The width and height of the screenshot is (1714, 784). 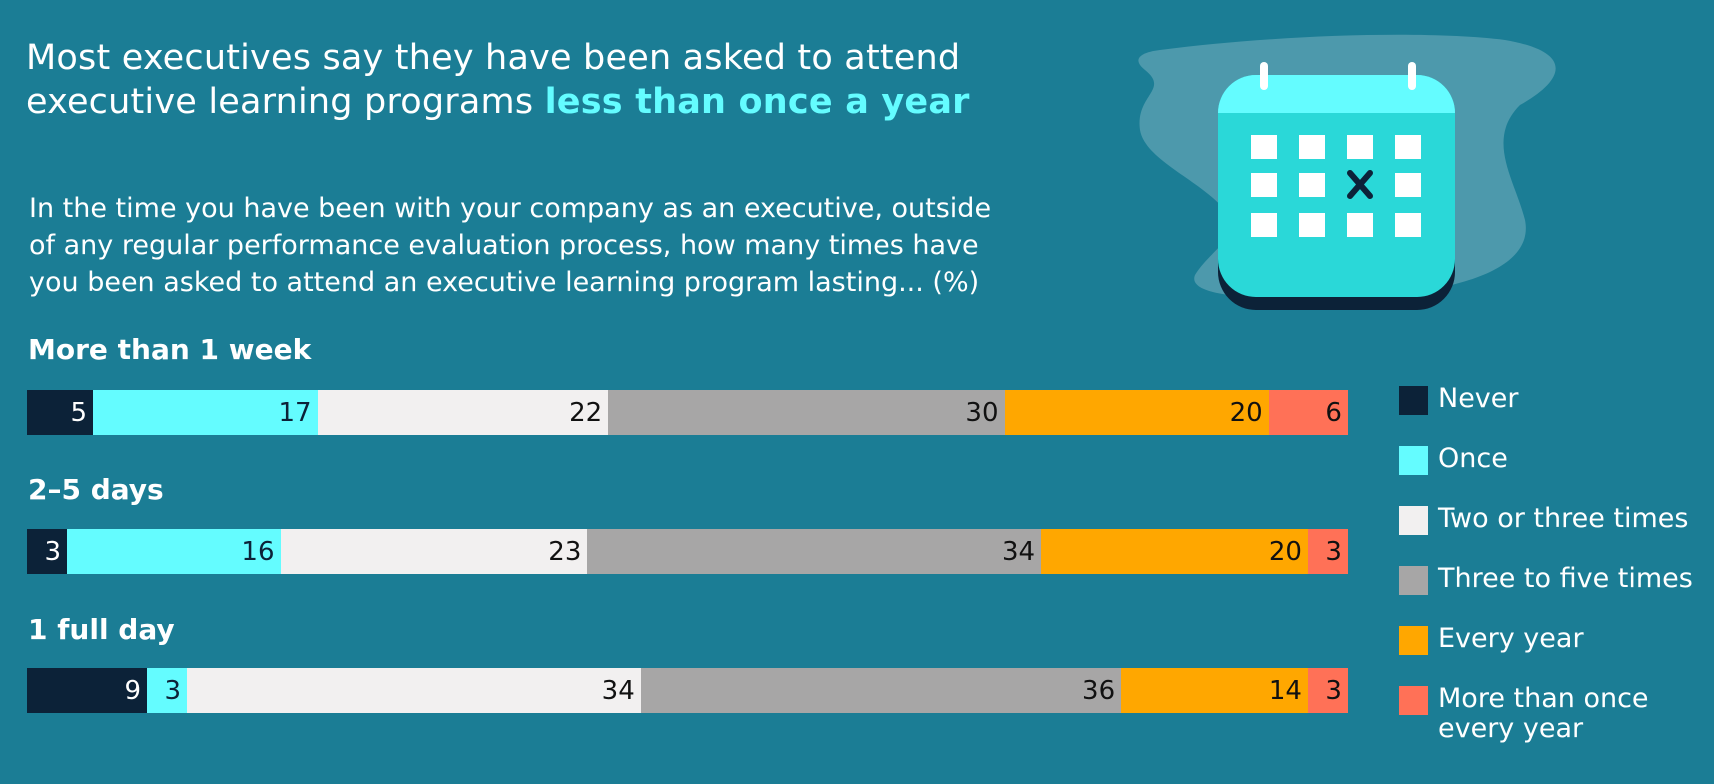 What do you see at coordinates (1565, 578) in the screenshot?
I see `legend-label: Three to five times` at bounding box center [1565, 578].